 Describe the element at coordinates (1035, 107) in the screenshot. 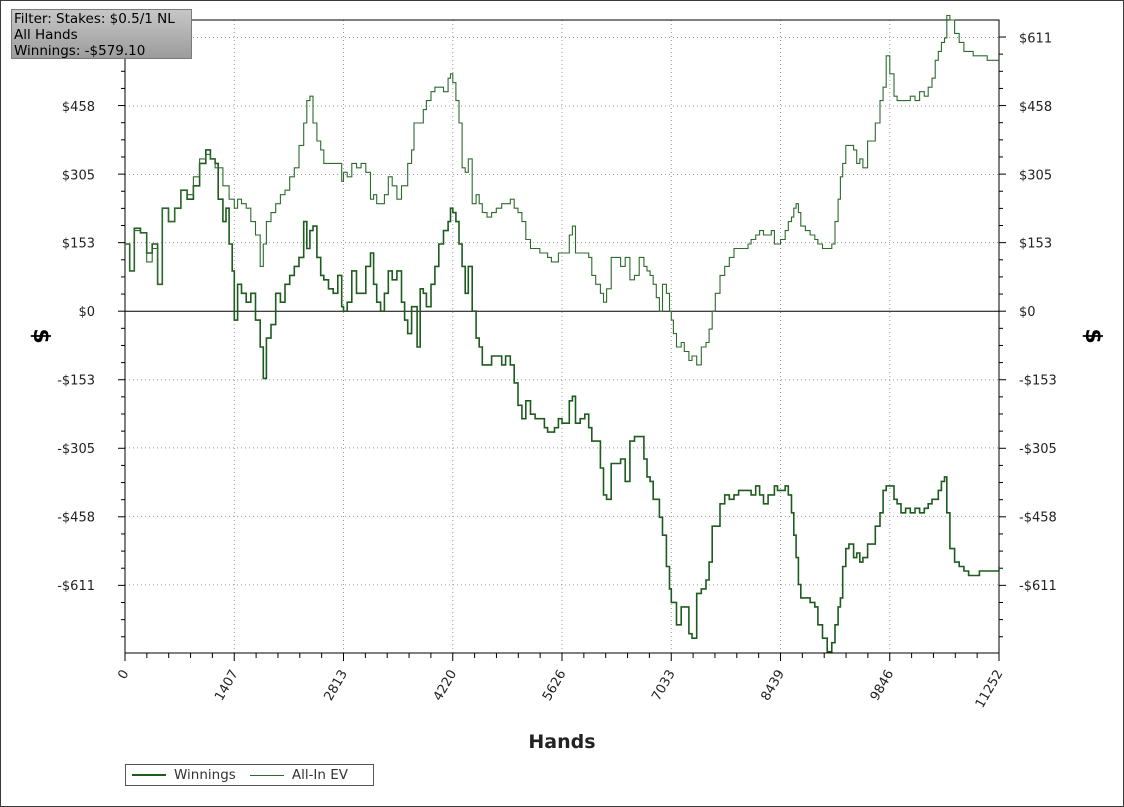

I see `y-tick-label-right: $458` at that location.